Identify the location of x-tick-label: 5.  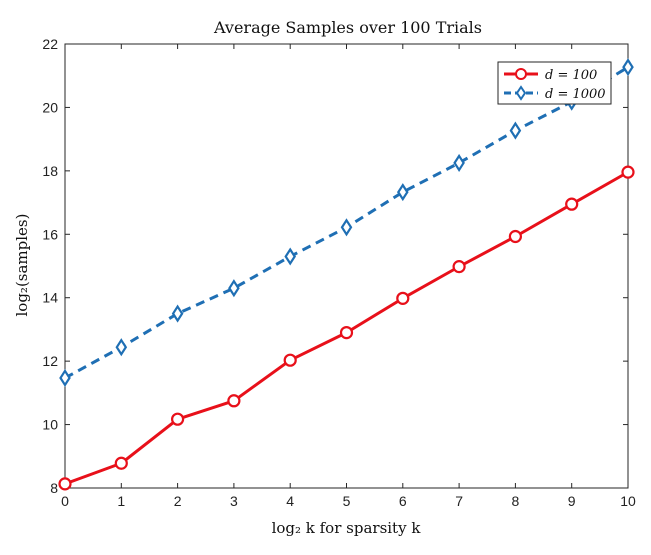
(347, 501).